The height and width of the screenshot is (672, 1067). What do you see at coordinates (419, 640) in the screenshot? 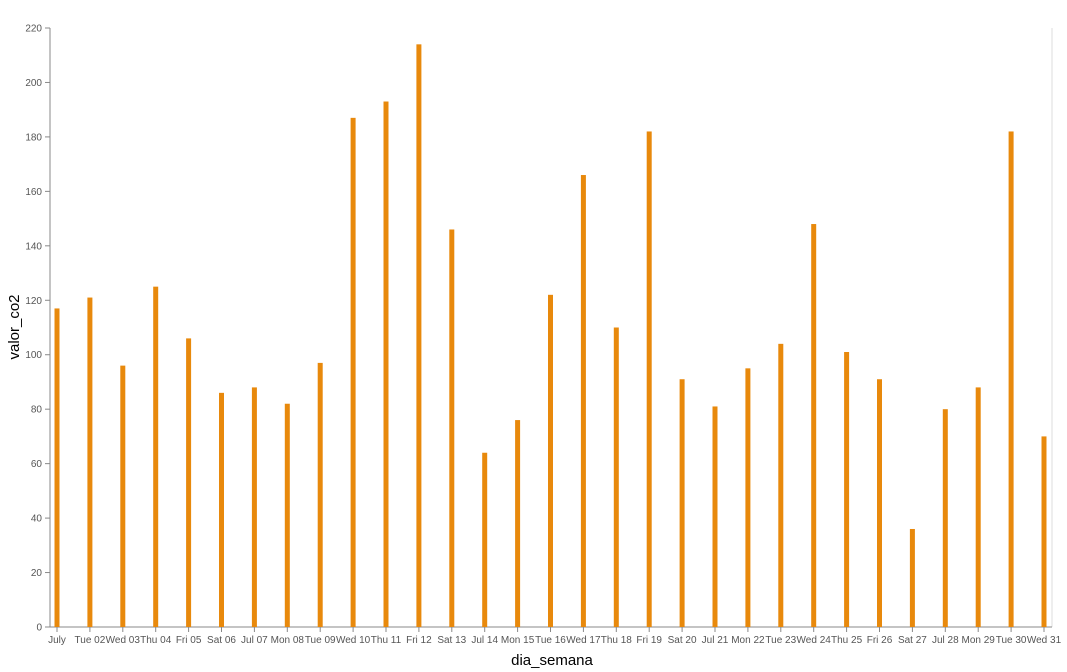
I see `x-tick-label: Fri 12` at bounding box center [419, 640].